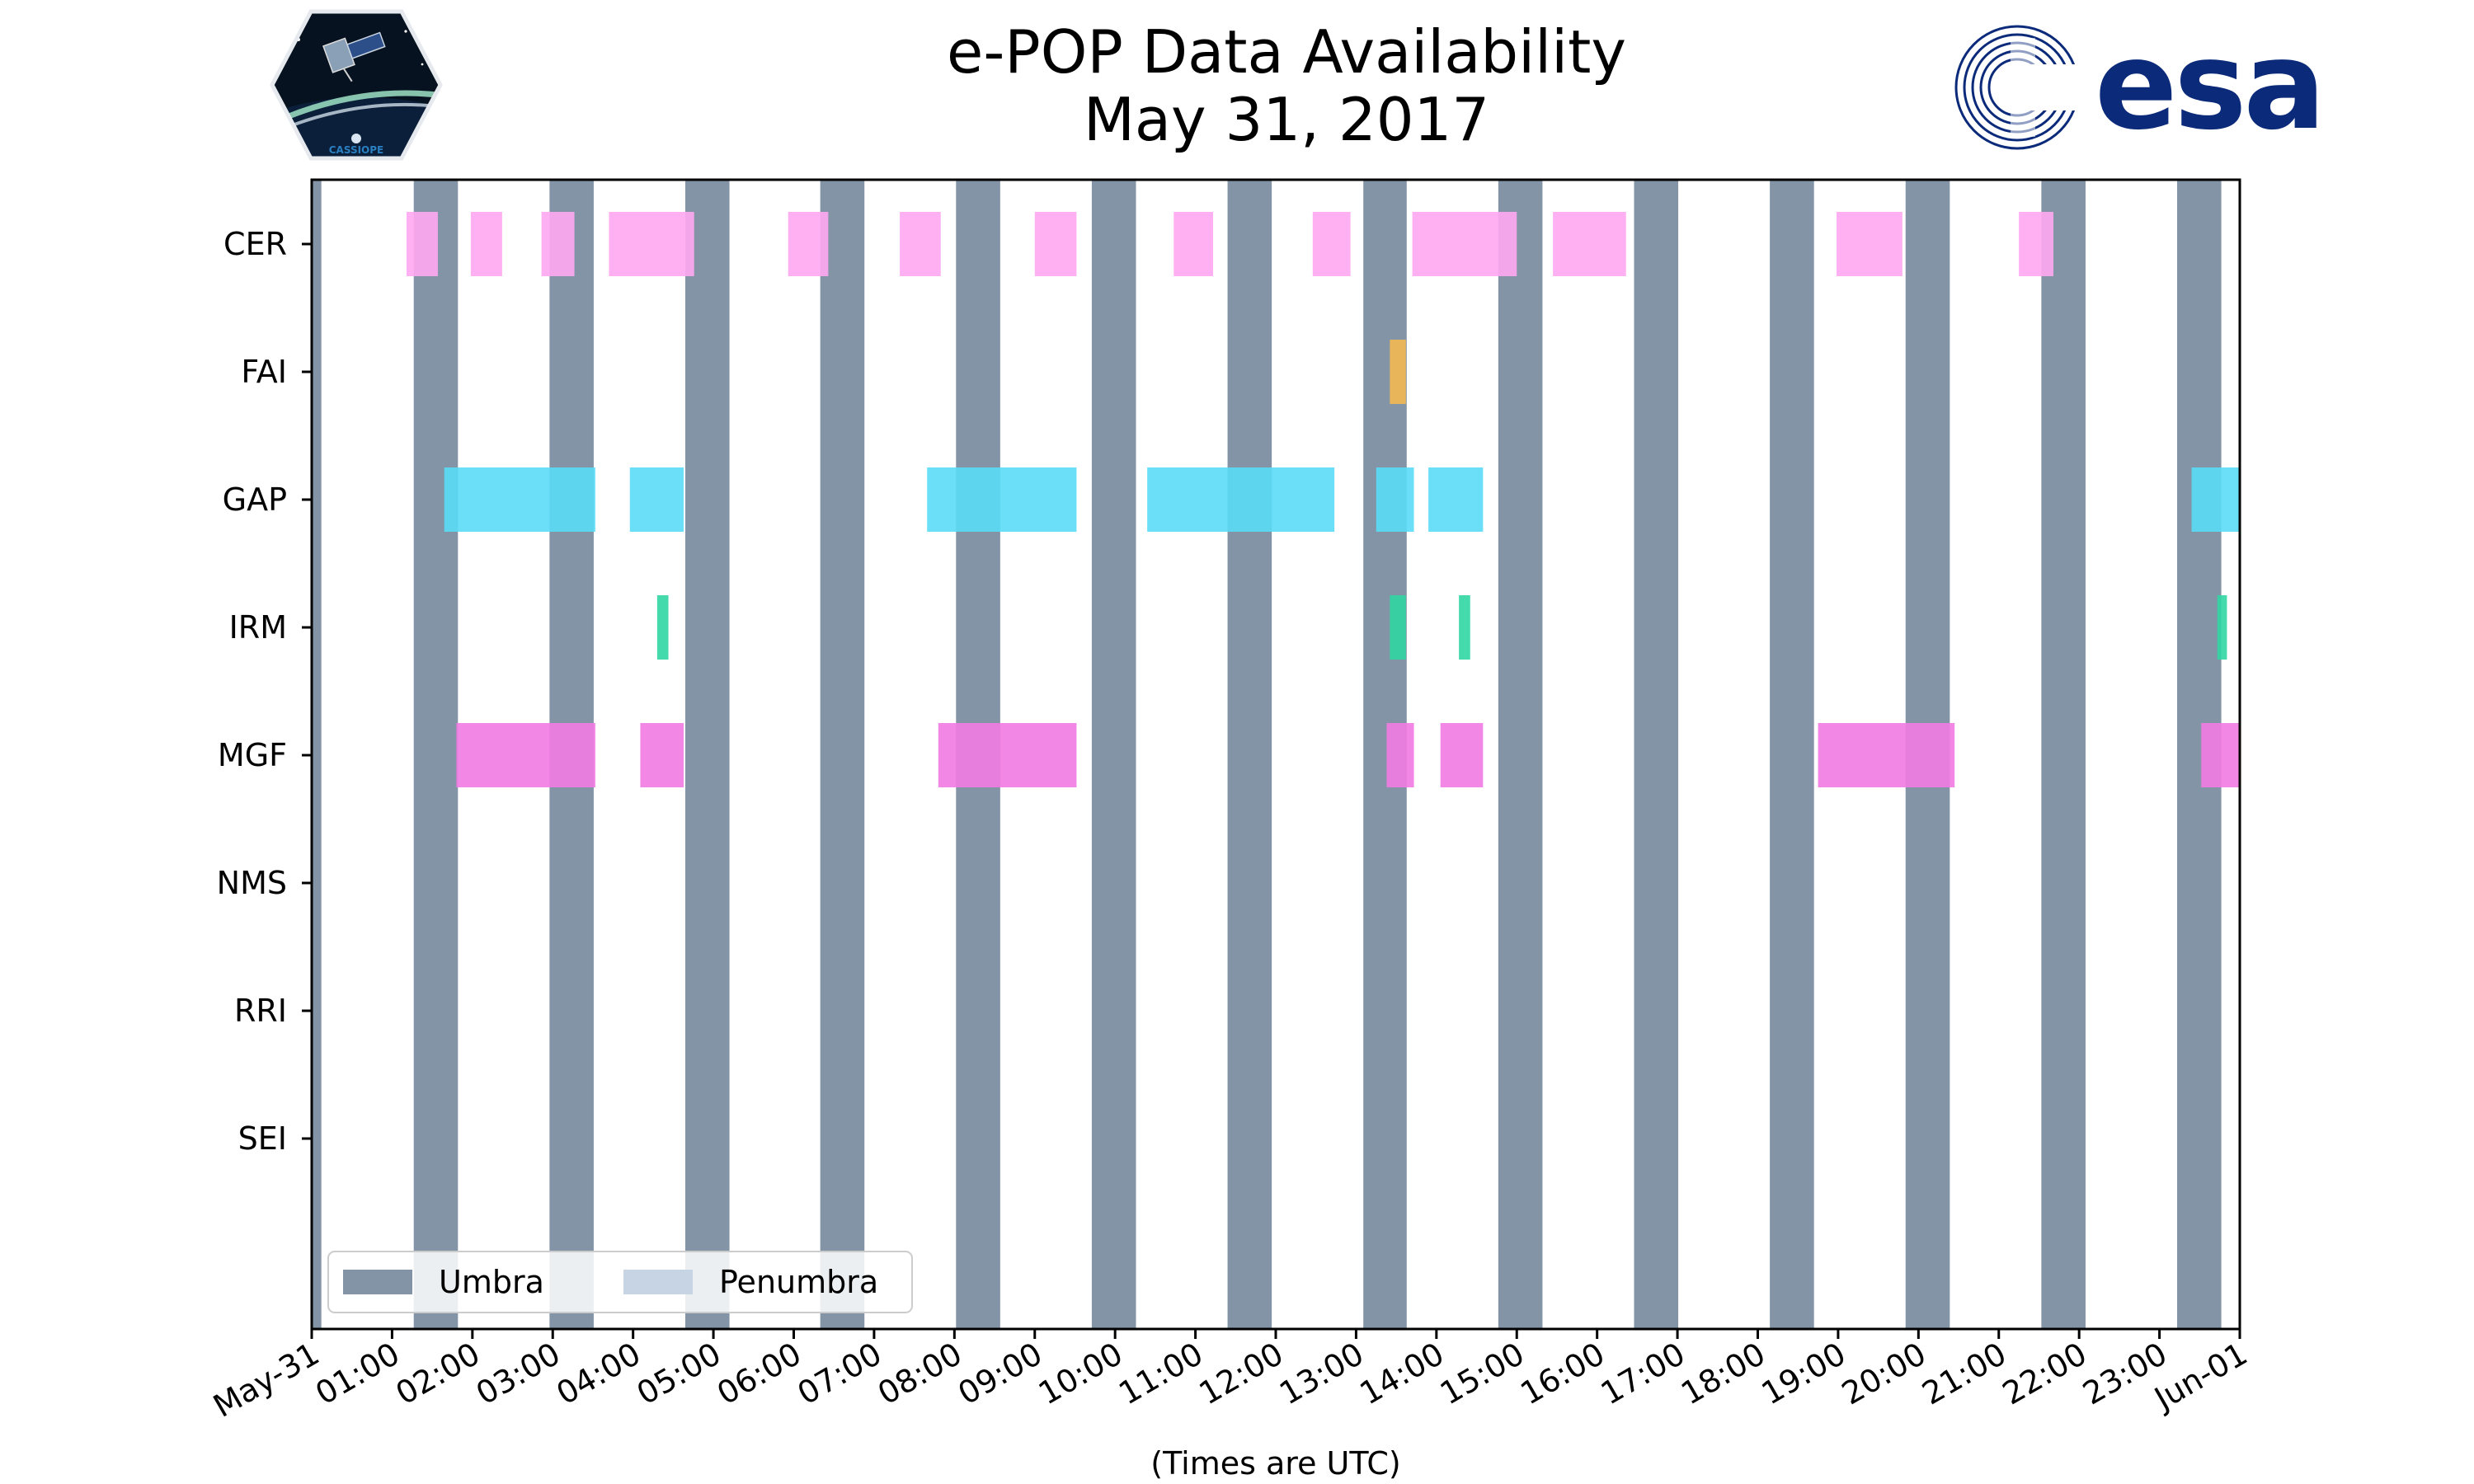 The image size is (2474, 1484). What do you see at coordinates (1804, 1374) in the screenshot?
I see `x-tick-label-19: 19:00` at bounding box center [1804, 1374].